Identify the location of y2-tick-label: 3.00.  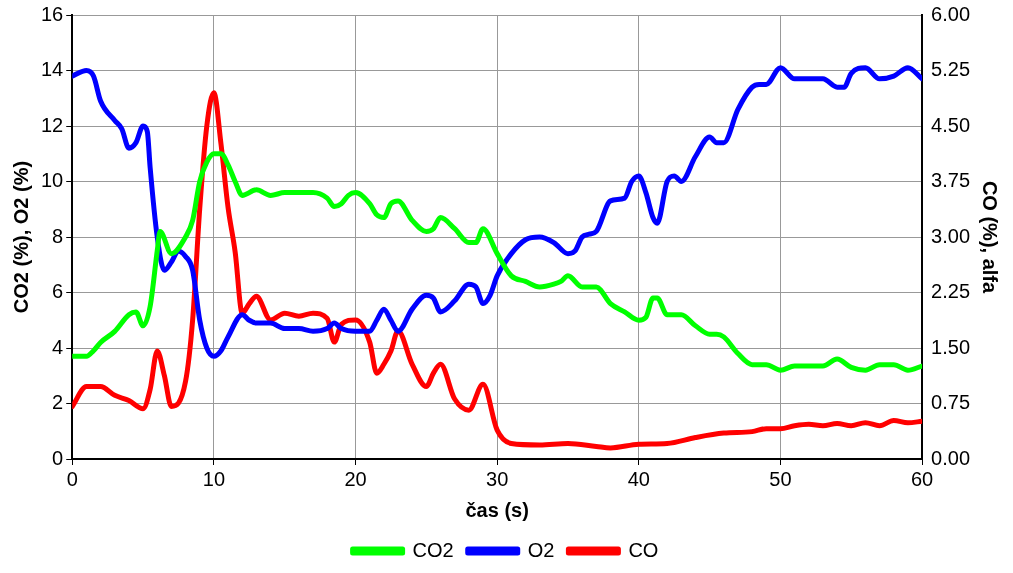
(951, 235).